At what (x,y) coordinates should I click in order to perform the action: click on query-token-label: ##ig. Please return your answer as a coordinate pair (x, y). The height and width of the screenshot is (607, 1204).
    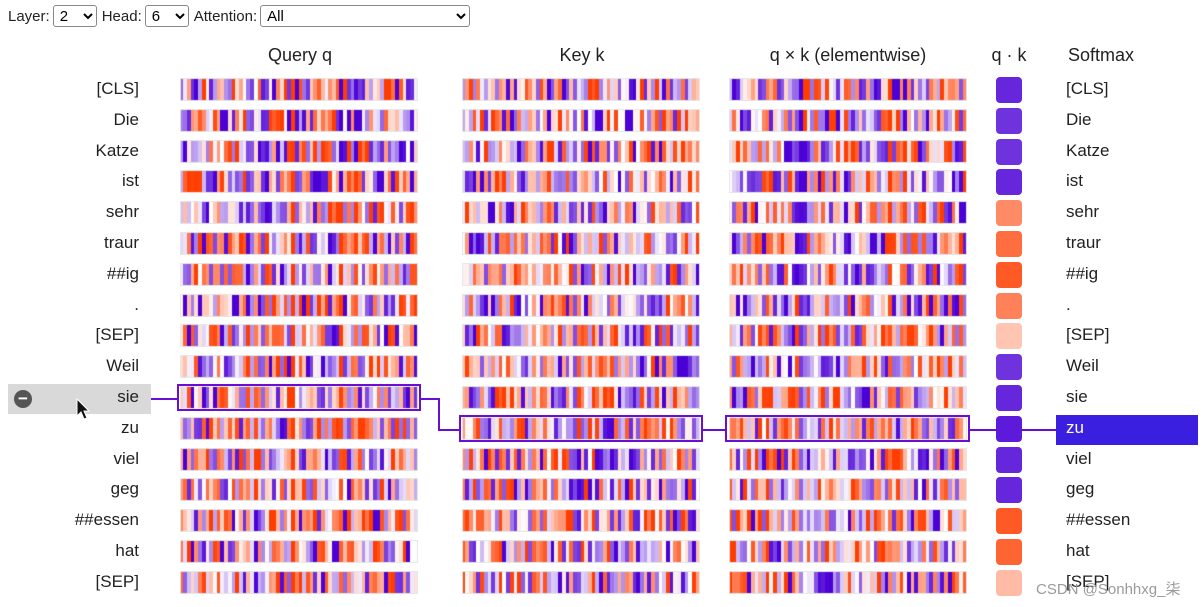
    Looking at the image, I should click on (122, 273).